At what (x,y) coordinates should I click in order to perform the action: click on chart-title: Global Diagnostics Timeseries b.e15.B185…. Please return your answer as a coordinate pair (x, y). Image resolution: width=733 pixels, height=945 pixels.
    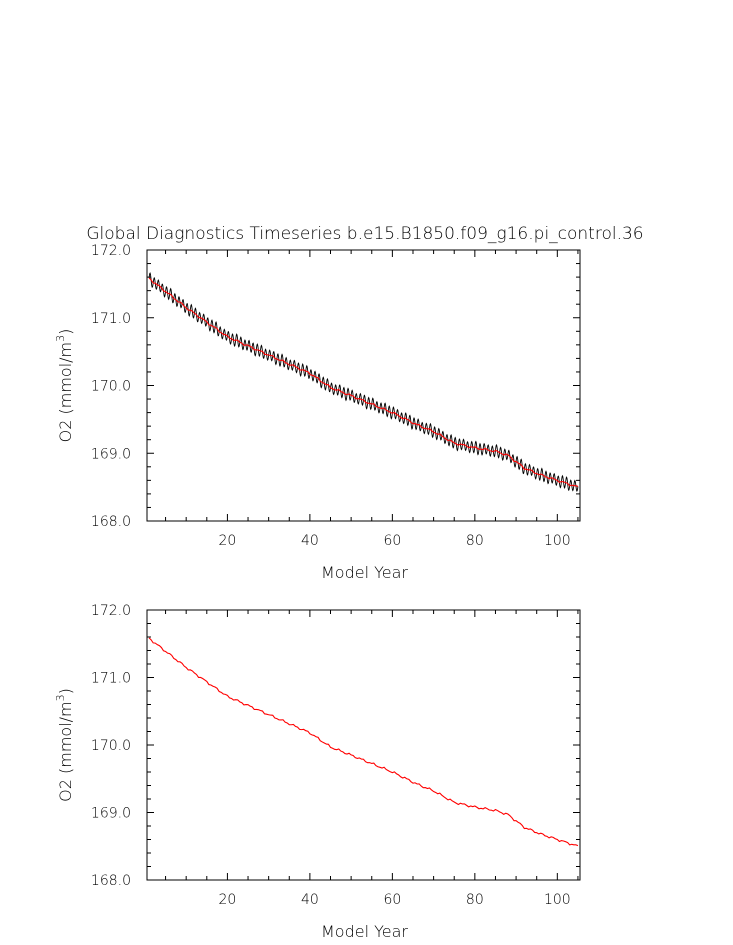
    Looking at the image, I should click on (364, 234).